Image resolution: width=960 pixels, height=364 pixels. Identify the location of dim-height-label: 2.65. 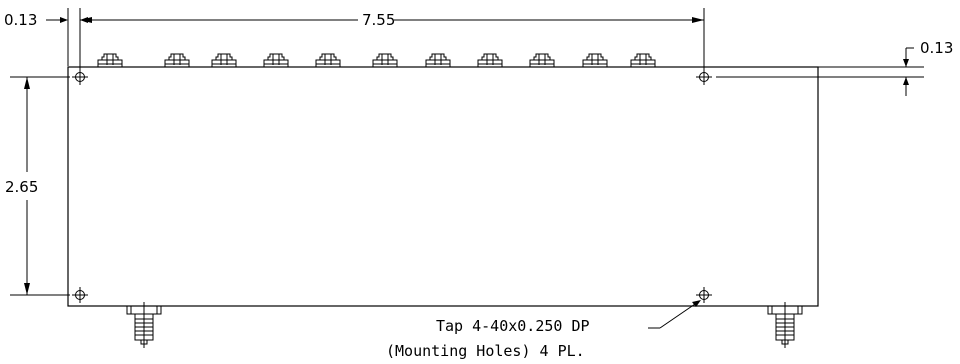
(21, 187).